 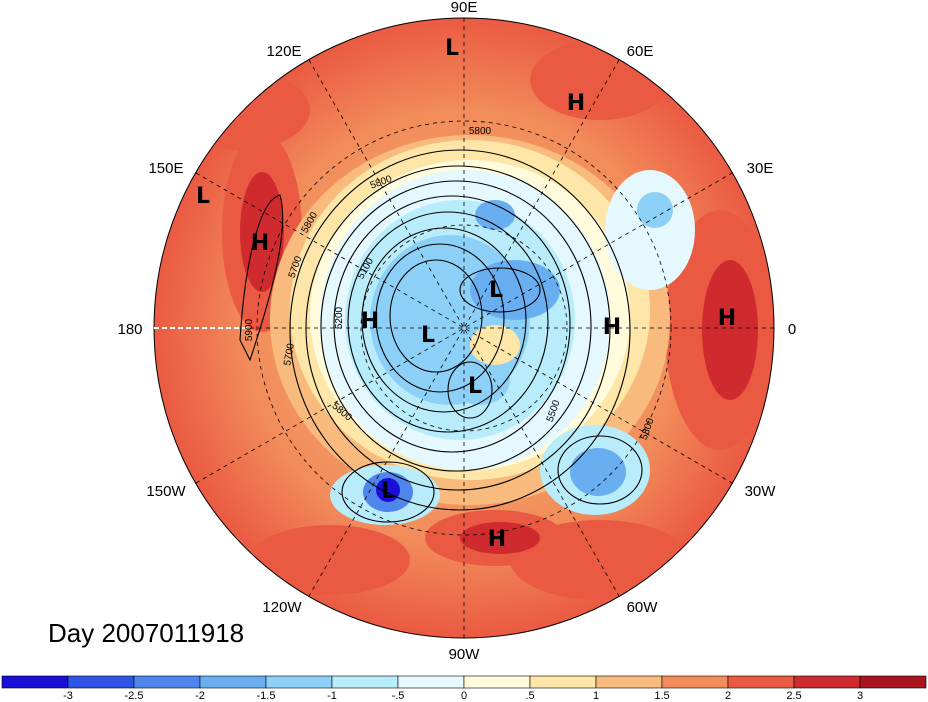 I want to click on lon-label-180: 180, so click(x=129, y=329).